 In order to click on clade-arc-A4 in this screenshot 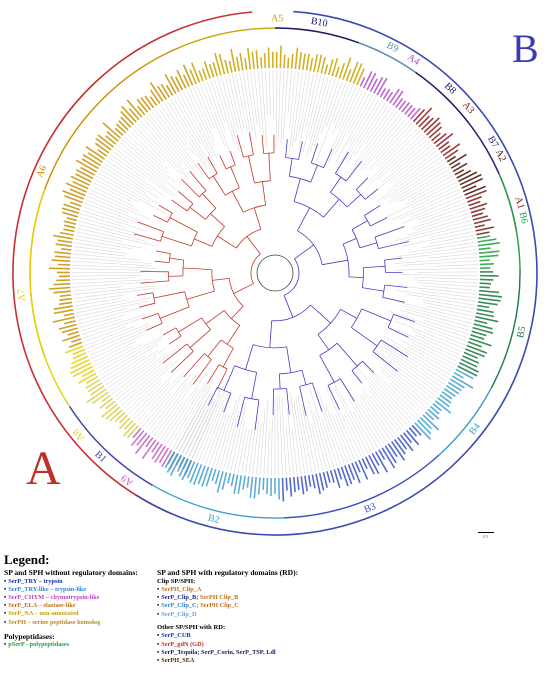, I will do `click(407, 70)`.